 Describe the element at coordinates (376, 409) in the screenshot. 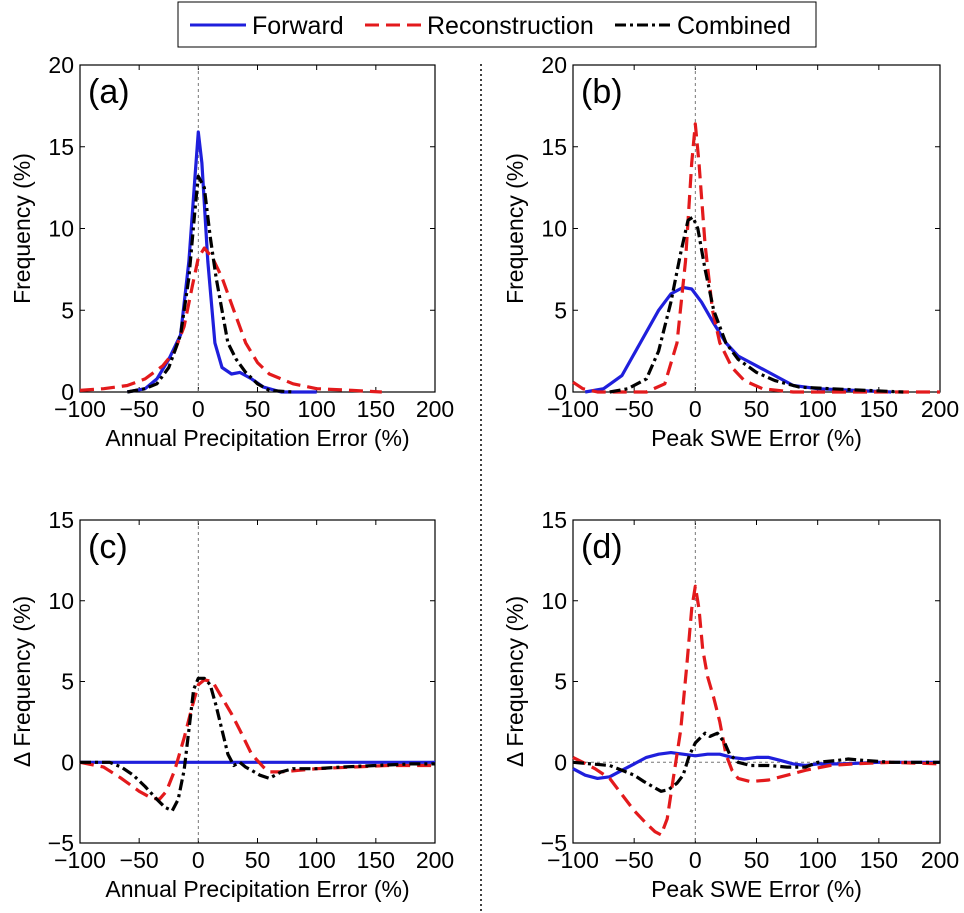

I see `chart-0-xtick-label-5: 150` at that location.